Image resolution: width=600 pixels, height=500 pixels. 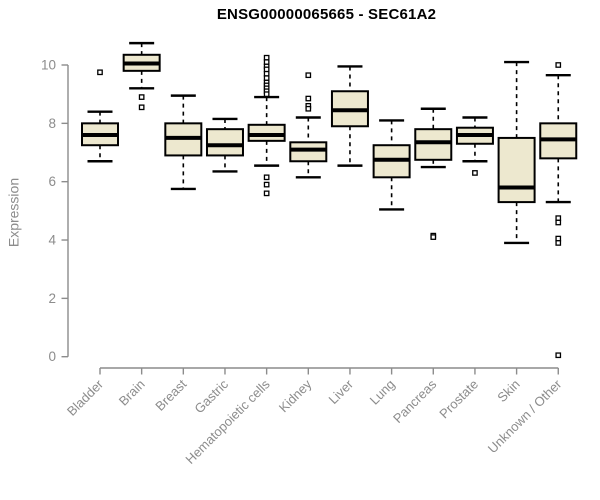 I want to click on outlier-point-bladder, so click(x=100, y=72).